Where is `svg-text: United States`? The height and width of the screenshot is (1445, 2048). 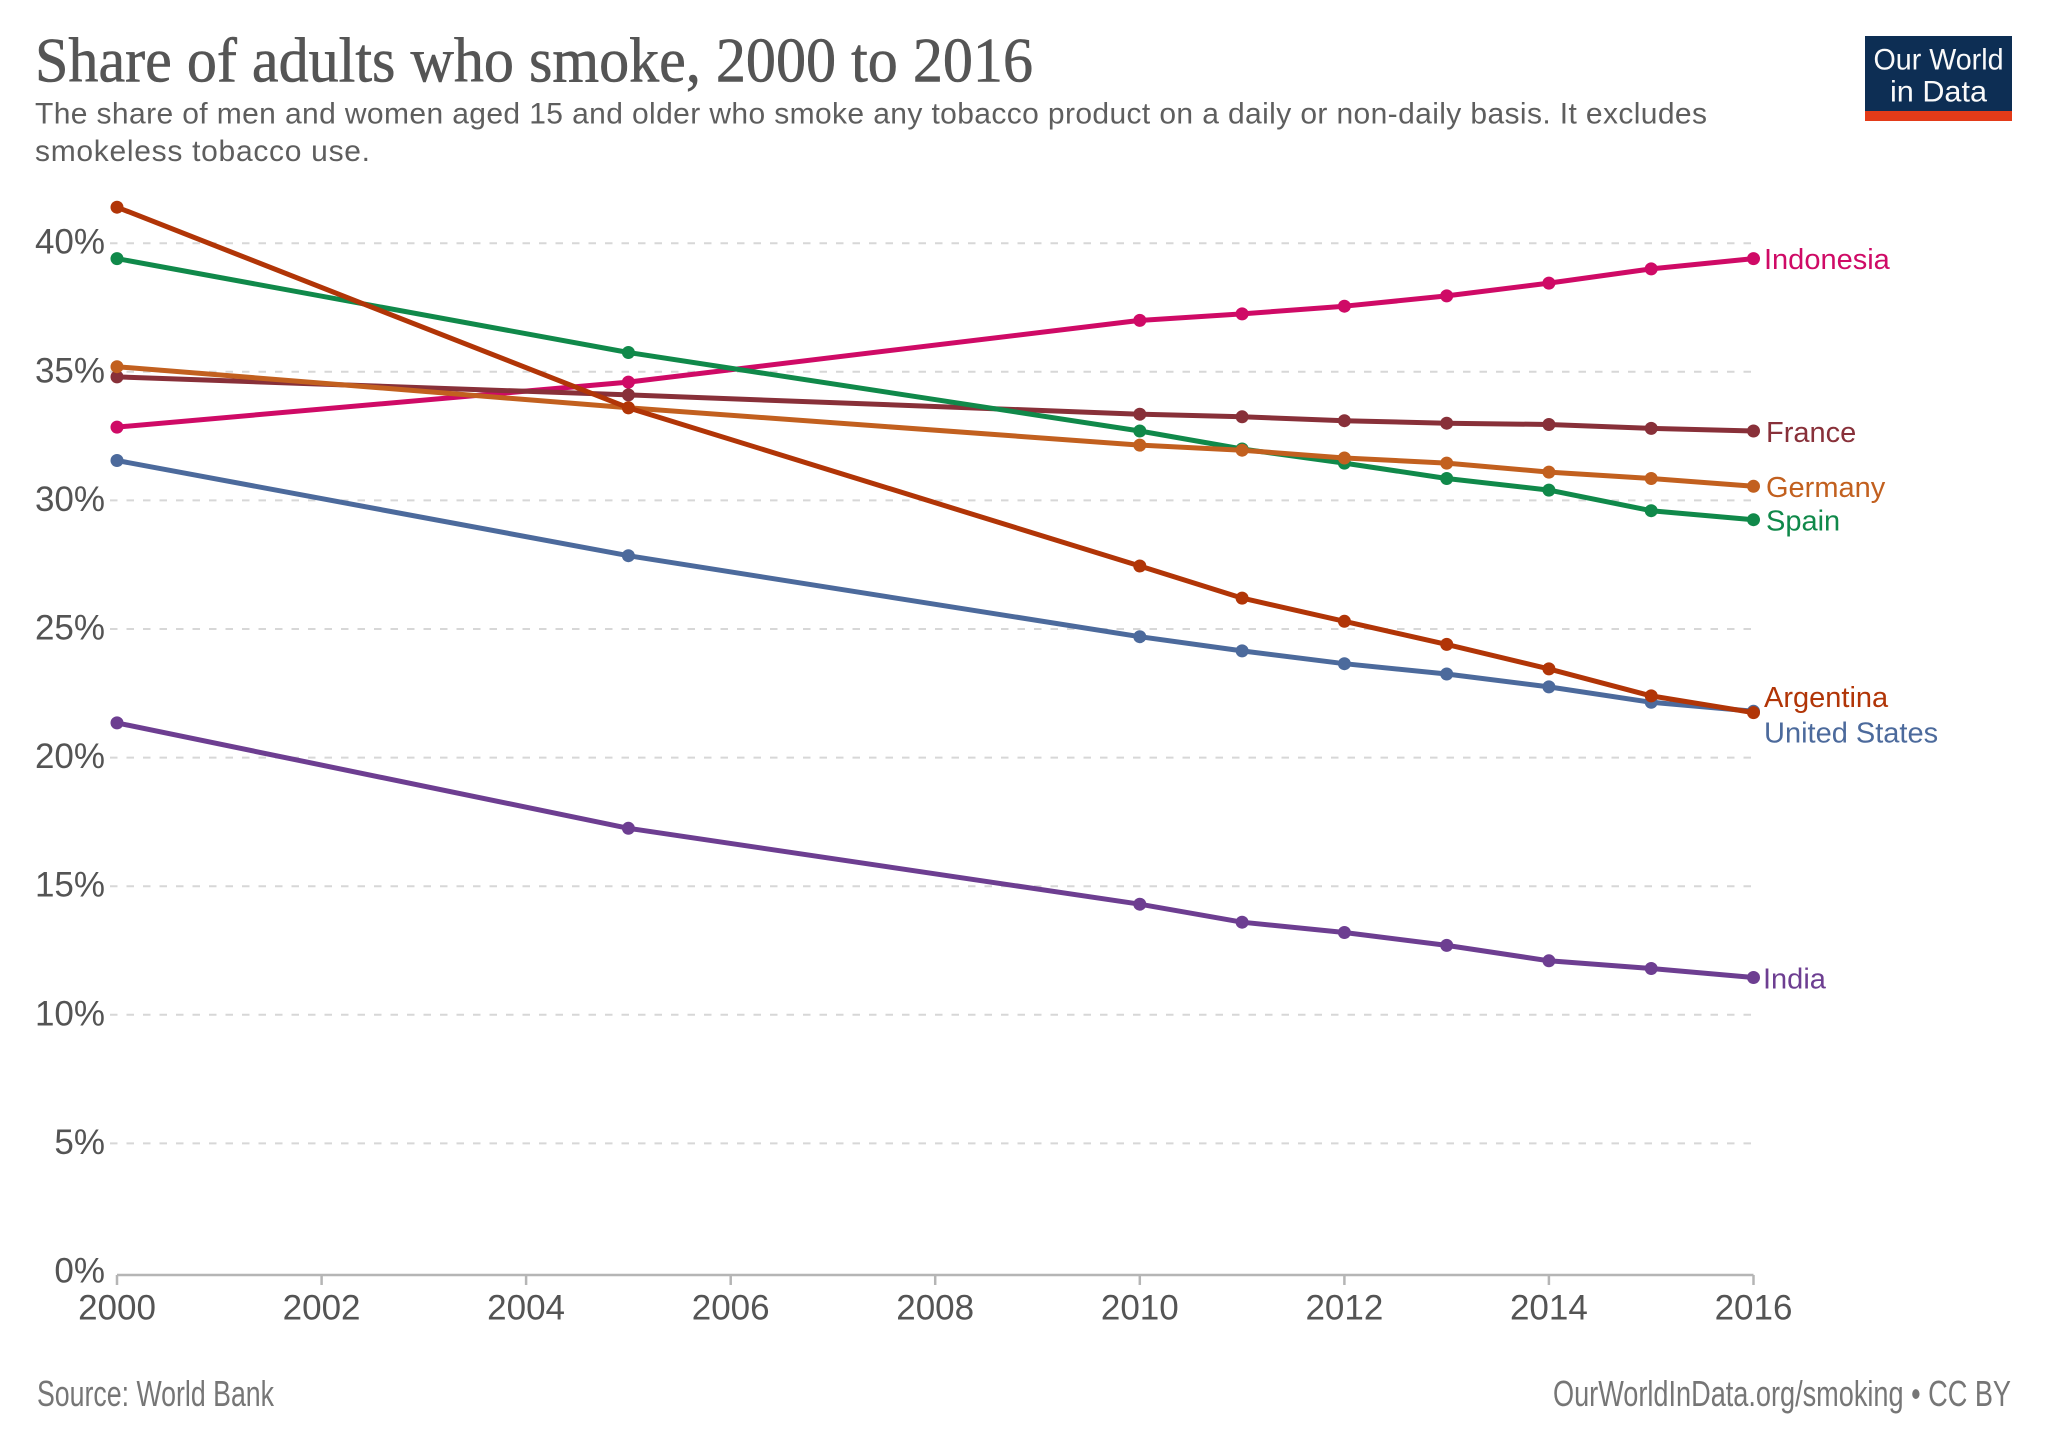 svg-text: United States is located at coordinates (1851, 734).